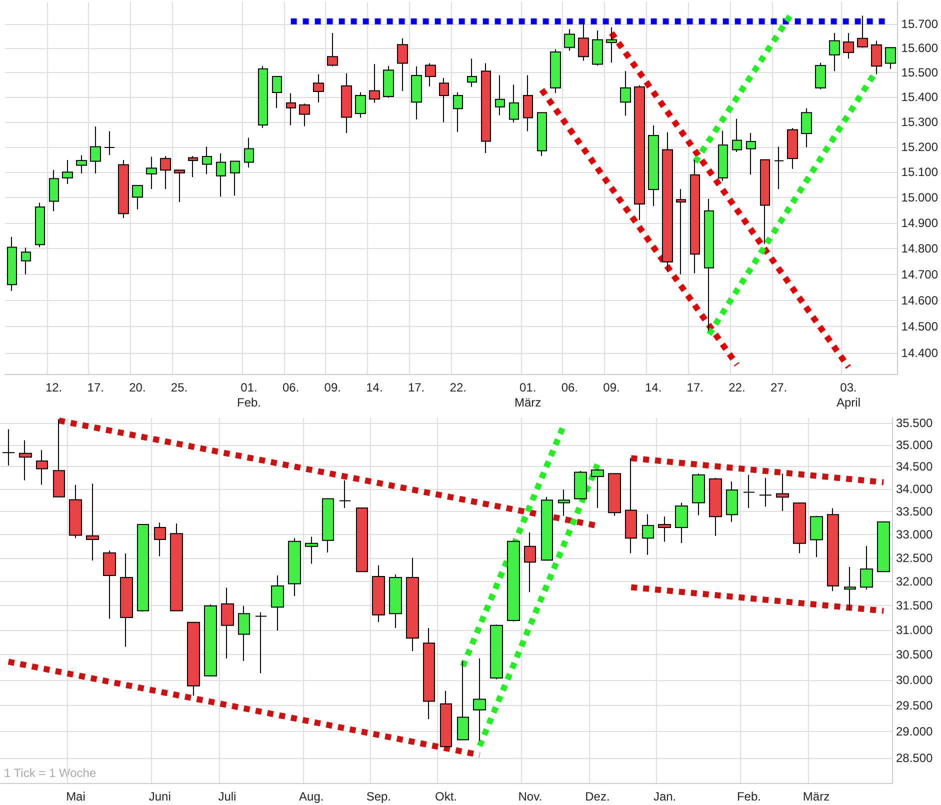  I want to click on annotation: 1 Tick = 1 Woche, so click(50, 773).